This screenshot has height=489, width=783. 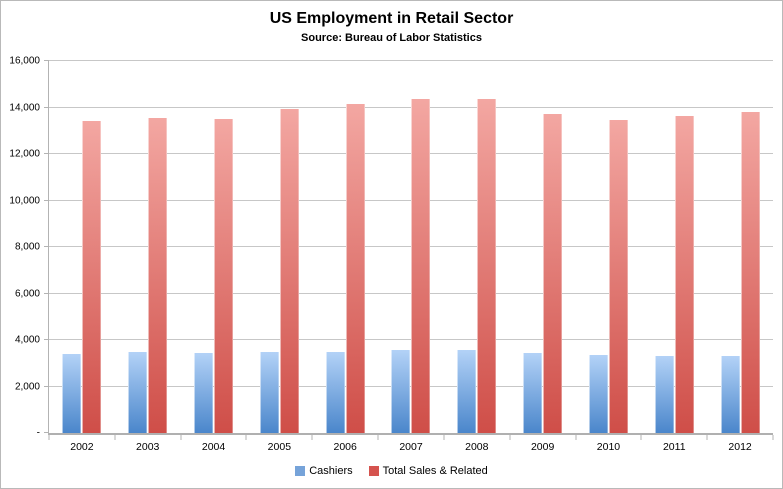 I want to click on y-axis-tick-2000, so click(x=46, y=386).